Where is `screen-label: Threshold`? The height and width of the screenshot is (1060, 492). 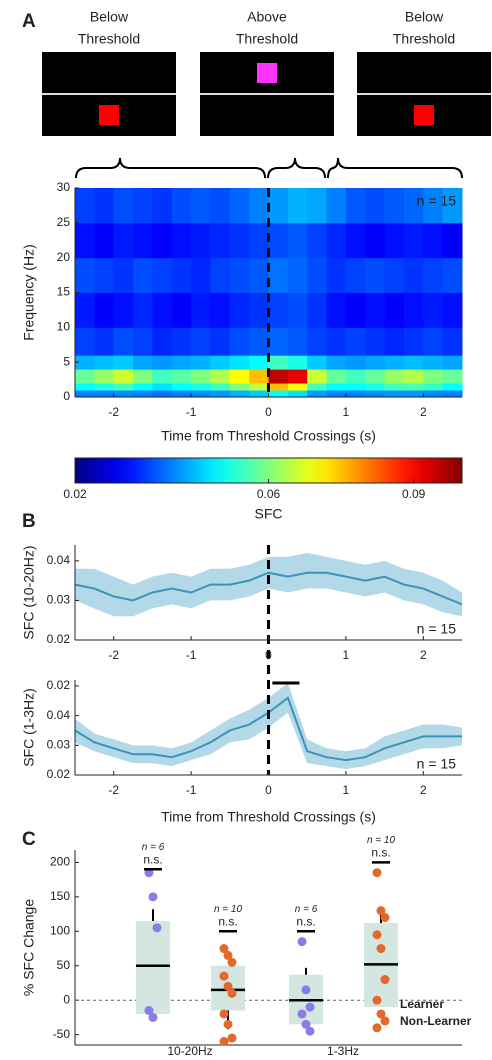 screen-label: Threshold is located at coordinates (267, 39).